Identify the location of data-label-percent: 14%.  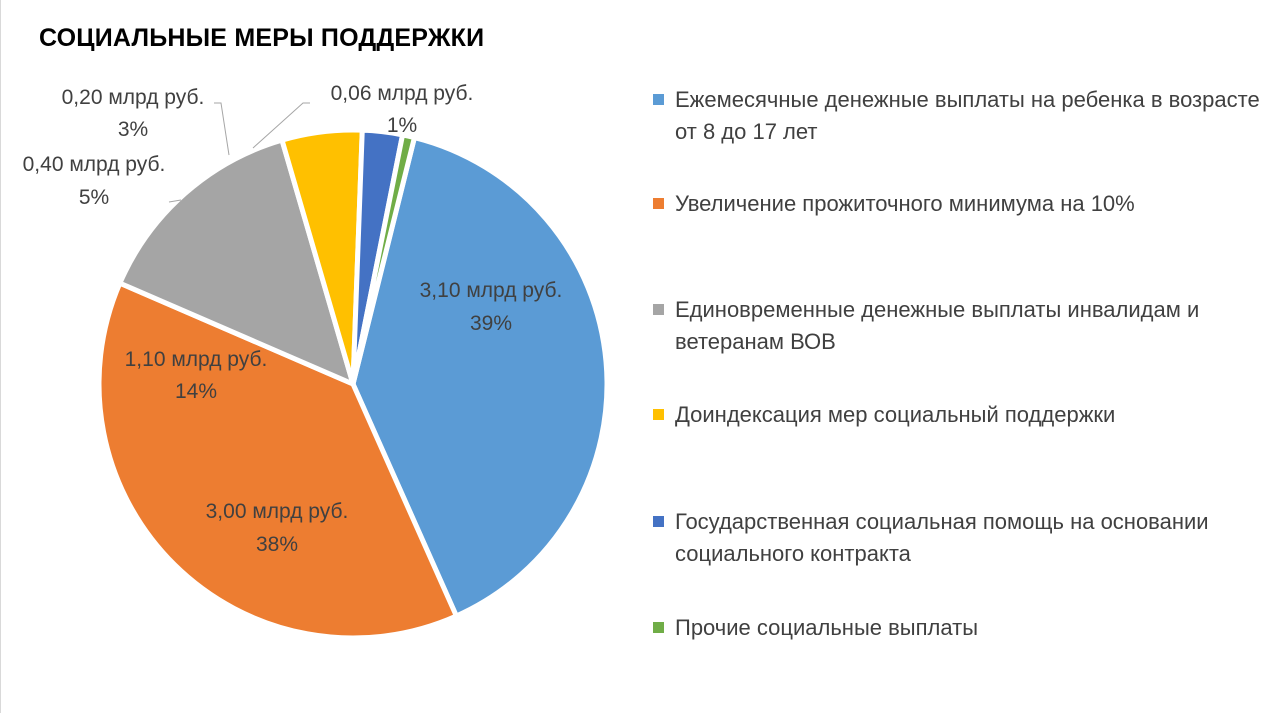
(196, 391).